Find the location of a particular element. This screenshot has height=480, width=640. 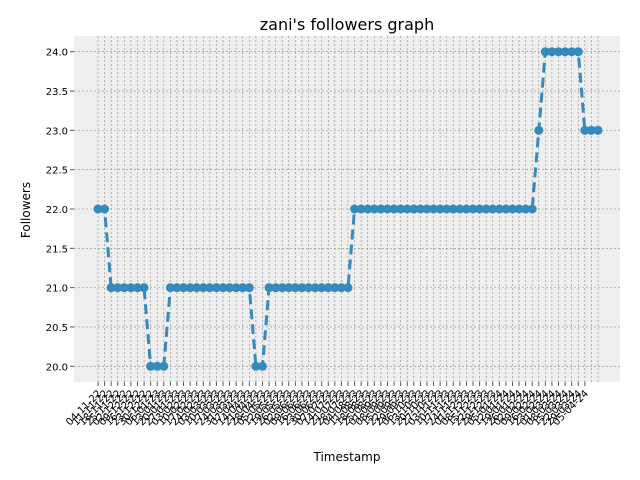

y-tick-label: 21.0 is located at coordinates (57, 289).